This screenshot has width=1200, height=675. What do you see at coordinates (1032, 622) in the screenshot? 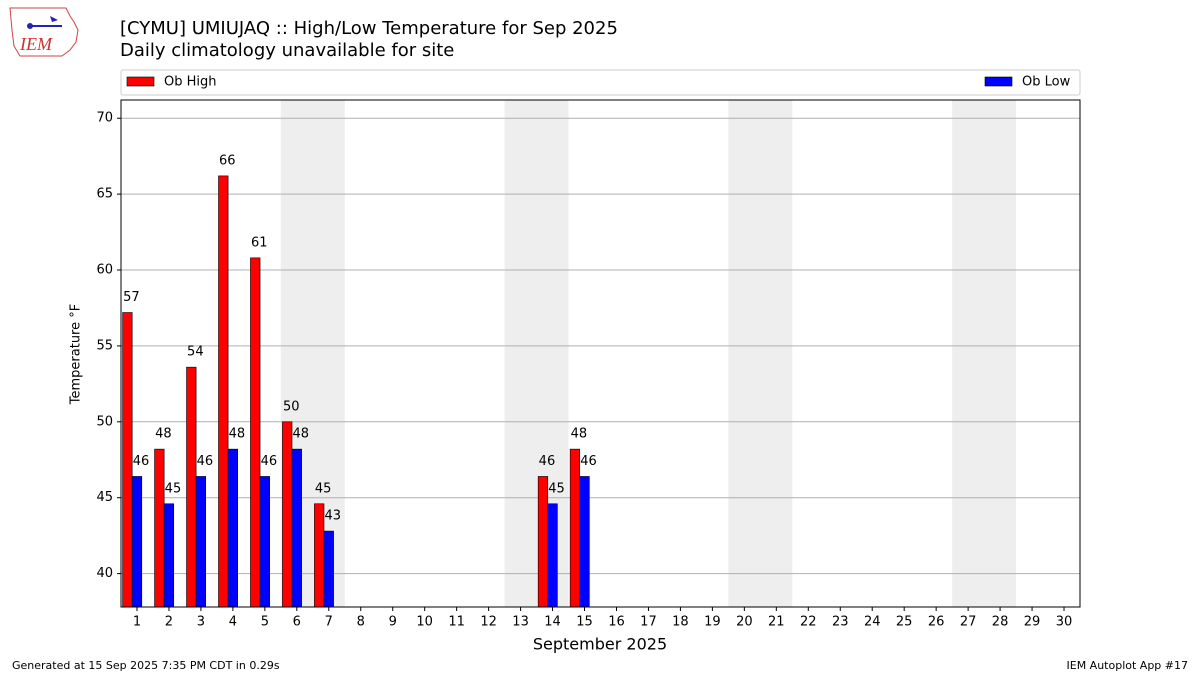
I see `x-tick-label: 29` at bounding box center [1032, 622].